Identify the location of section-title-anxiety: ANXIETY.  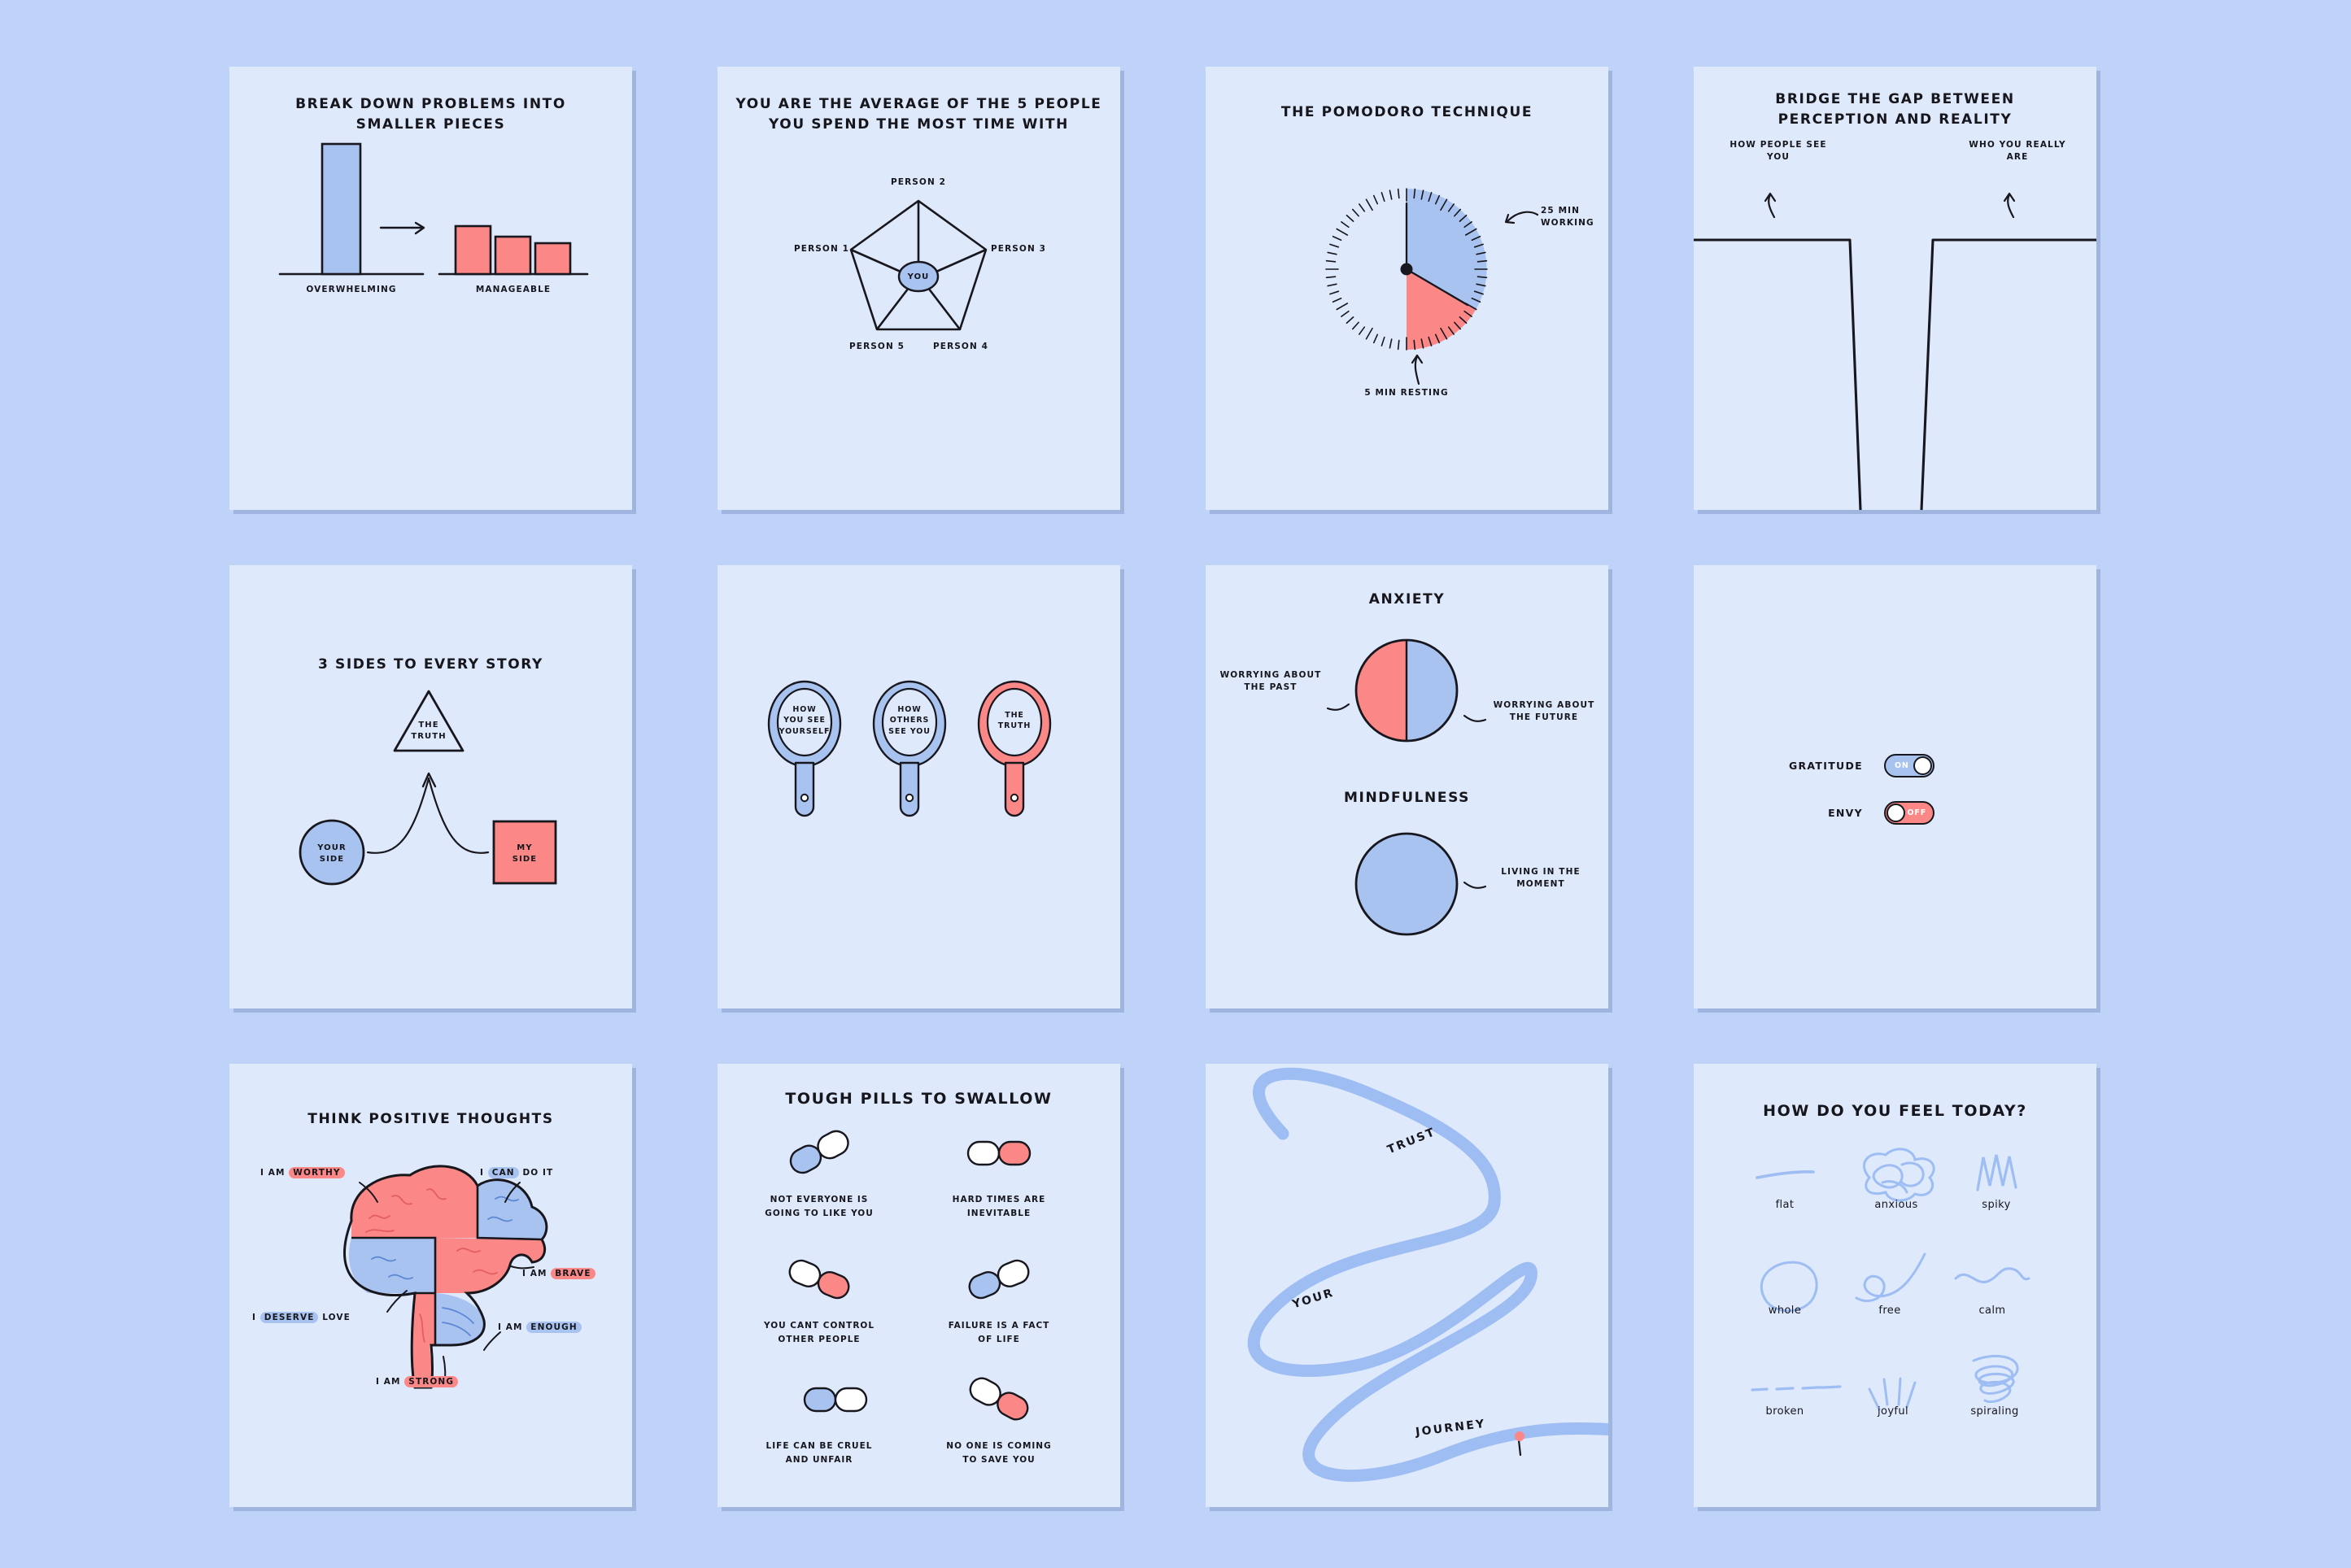
(1407, 599).